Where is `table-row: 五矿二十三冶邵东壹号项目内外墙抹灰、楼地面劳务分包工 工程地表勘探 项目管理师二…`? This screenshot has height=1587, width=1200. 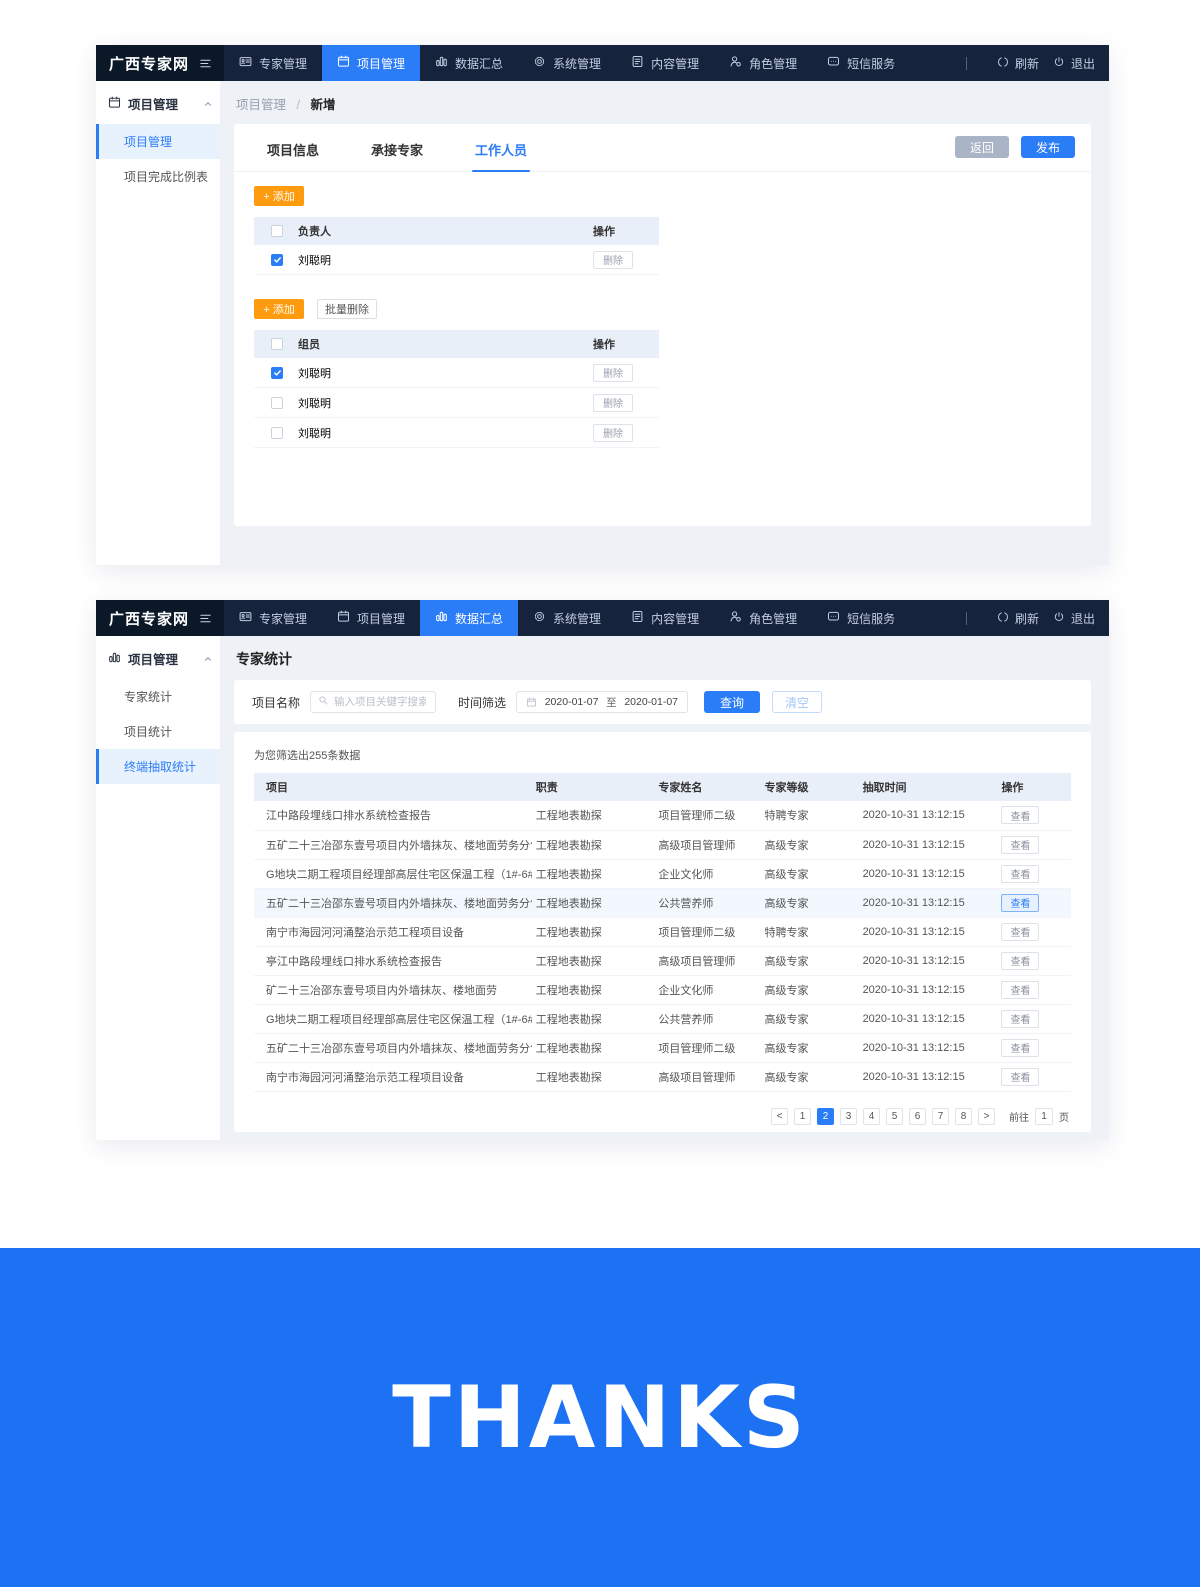 table-row: 五矿二十三冶邵东壹号项目内外墙抹灰、楼地面劳务分包工 工程地表勘探 项目管理师二… is located at coordinates (662, 1048).